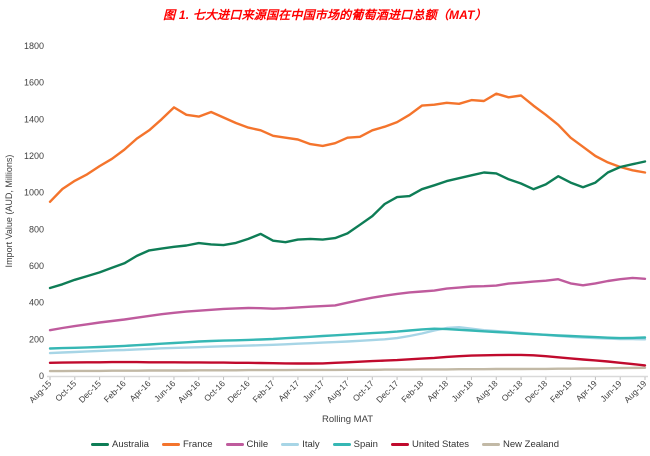 The height and width of the screenshot is (456, 650). Describe the element at coordinates (165, 391) in the screenshot. I see `x-tick-label: Jun-16` at that location.